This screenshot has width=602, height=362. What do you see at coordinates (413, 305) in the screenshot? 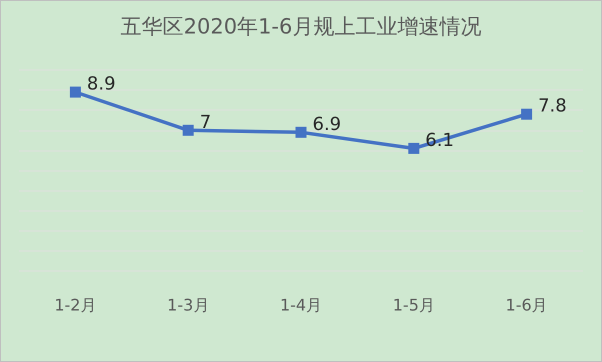
I see `x-tick-label: 1-5月` at bounding box center [413, 305].